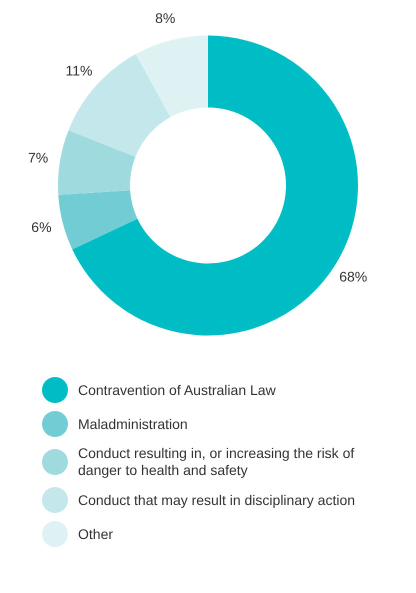  Describe the element at coordinates (177, 390) in the screenshot. I see `legend-label: Contravention of Australian Law` at that location.